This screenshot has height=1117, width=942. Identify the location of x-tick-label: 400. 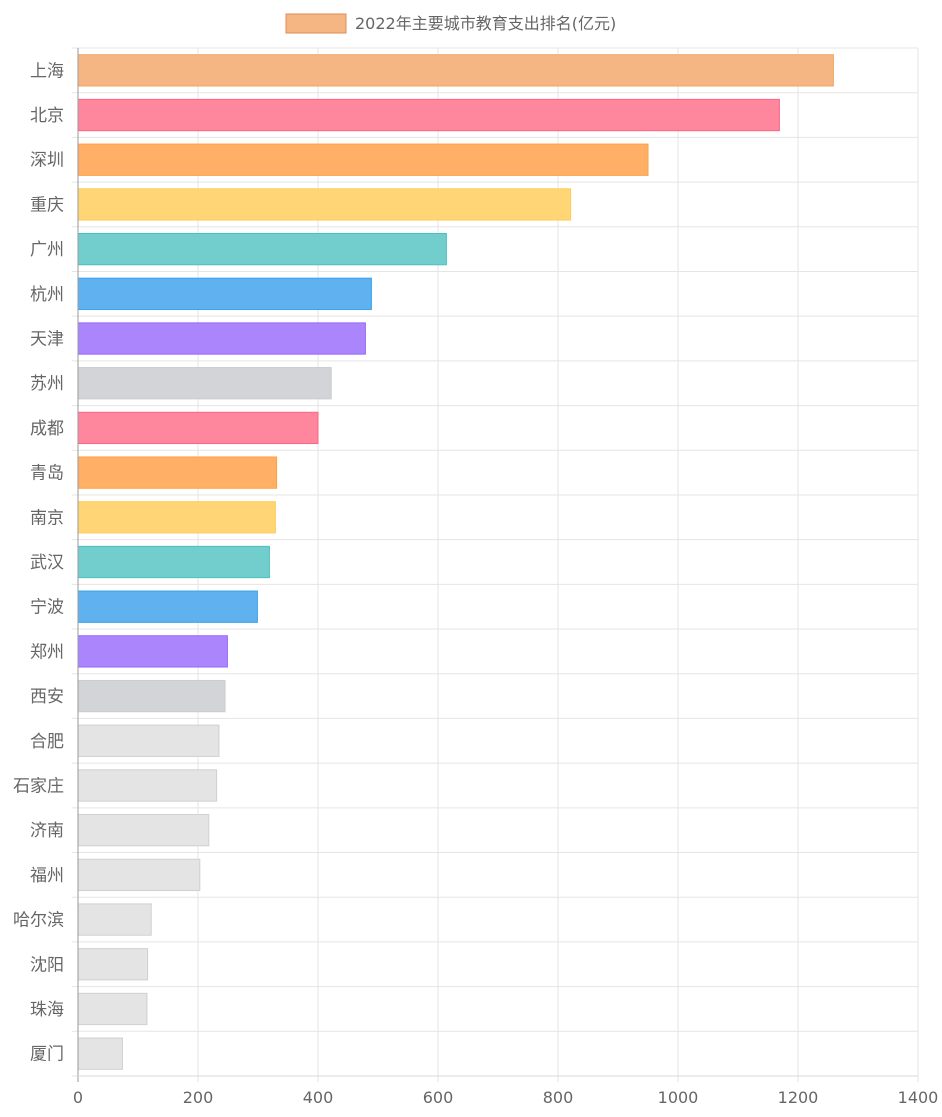
(318, 1097).